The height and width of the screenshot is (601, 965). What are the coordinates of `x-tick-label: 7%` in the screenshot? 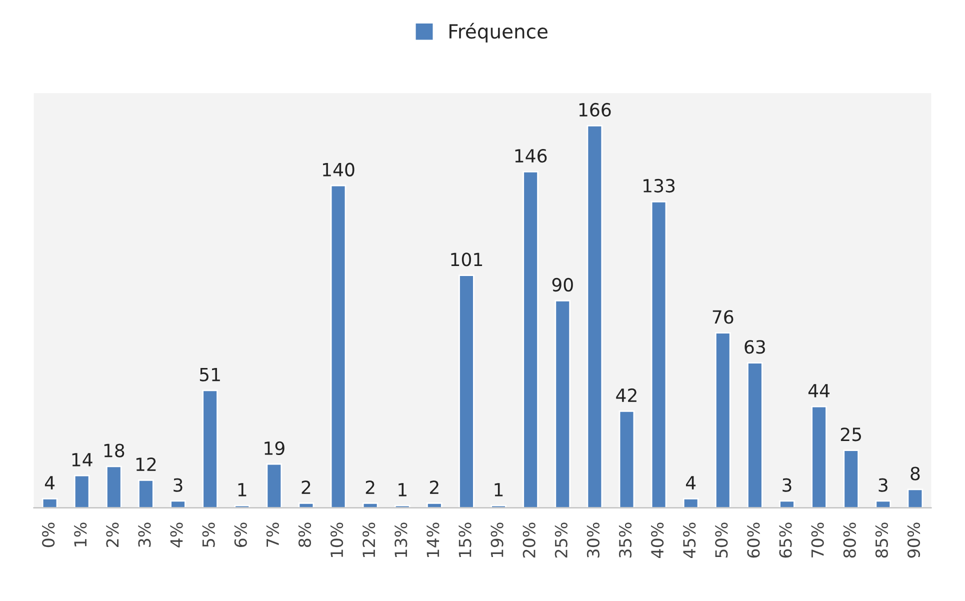 It's located at (272, 534).